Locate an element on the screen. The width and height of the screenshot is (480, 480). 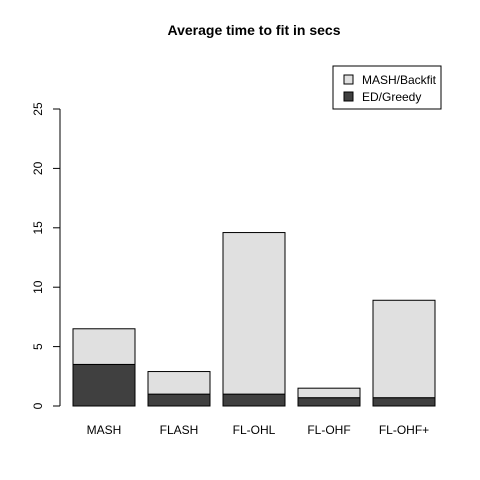
x-category-label: FL-OHF is located at coordinates (328, 430).